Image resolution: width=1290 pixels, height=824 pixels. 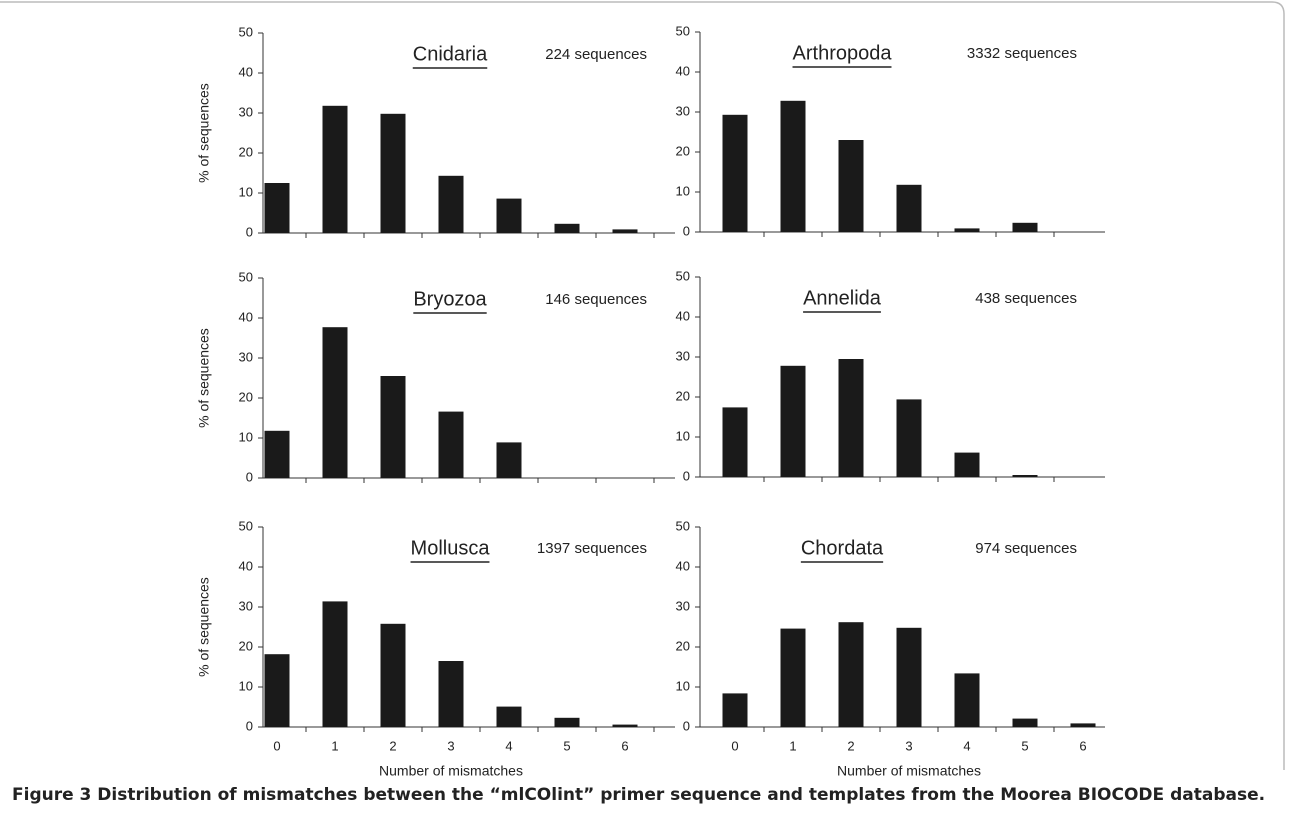 I want to click on panel-subtitle: 146 sequences, so click(x=596, y=299).